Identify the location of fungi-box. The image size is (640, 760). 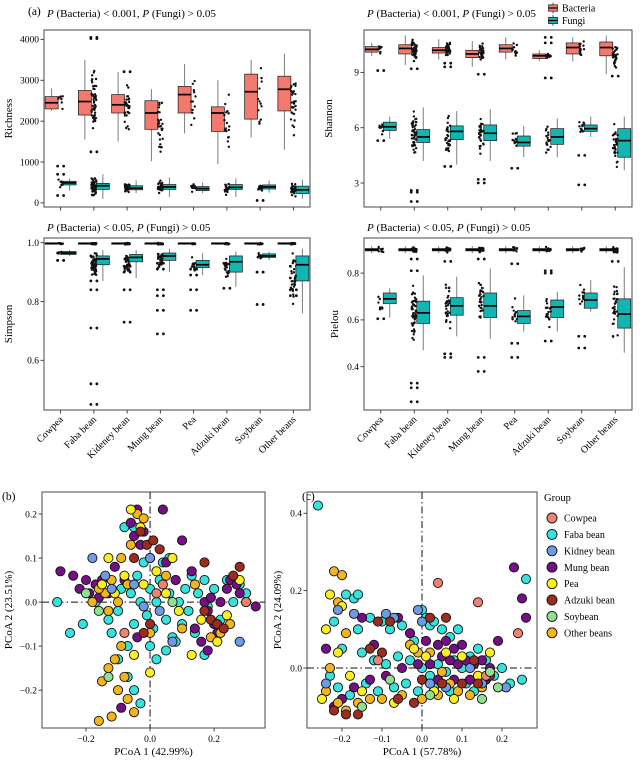
(624, 143).